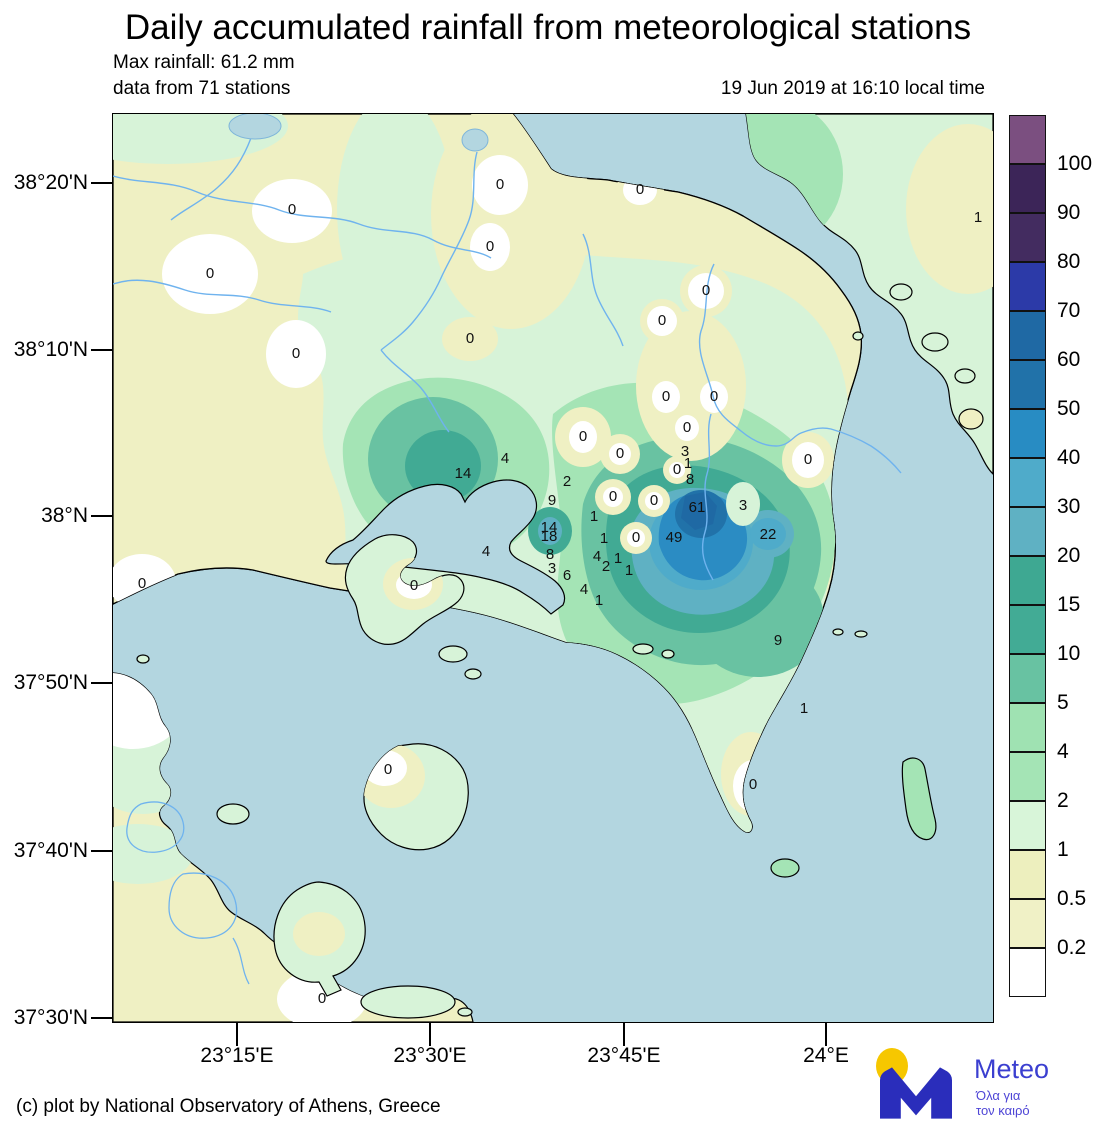 Image resolution: width=1096 pixels, height=1127 pixels. Describe the element at coordinates (1063, 849) in the screenshot. I see `colorbar-tick-label: 1` at that location.